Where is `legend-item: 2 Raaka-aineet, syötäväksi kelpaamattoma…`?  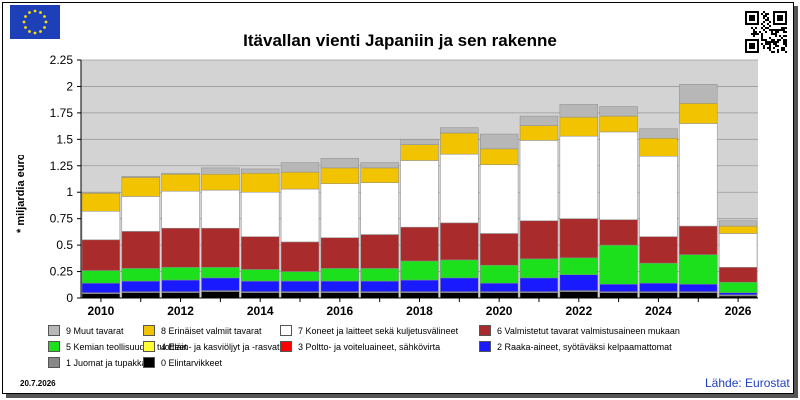 legend-item: 2 Raaka-aineet, syötäväksi kelpaamattoma… is located at coordinates (575, 346).